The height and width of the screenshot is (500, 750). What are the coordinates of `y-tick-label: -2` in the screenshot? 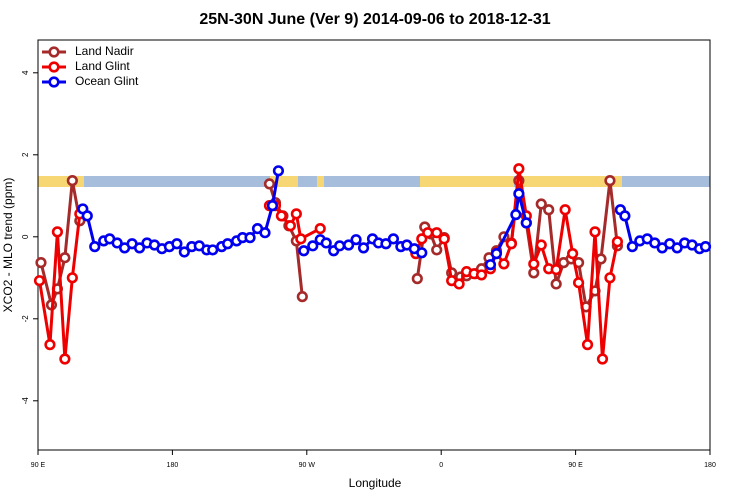 It's located at (25, 319).